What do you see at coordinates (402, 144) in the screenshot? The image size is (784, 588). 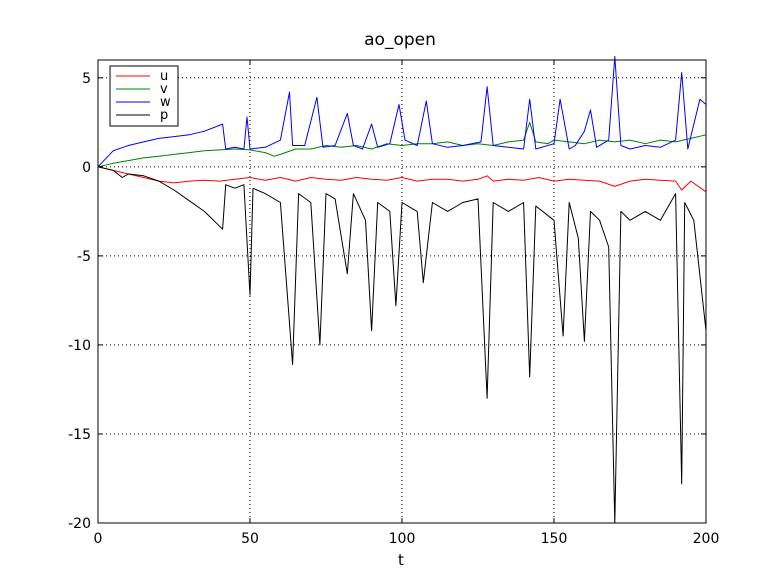 I see `series-line-v` at bounding box center [402, 144].